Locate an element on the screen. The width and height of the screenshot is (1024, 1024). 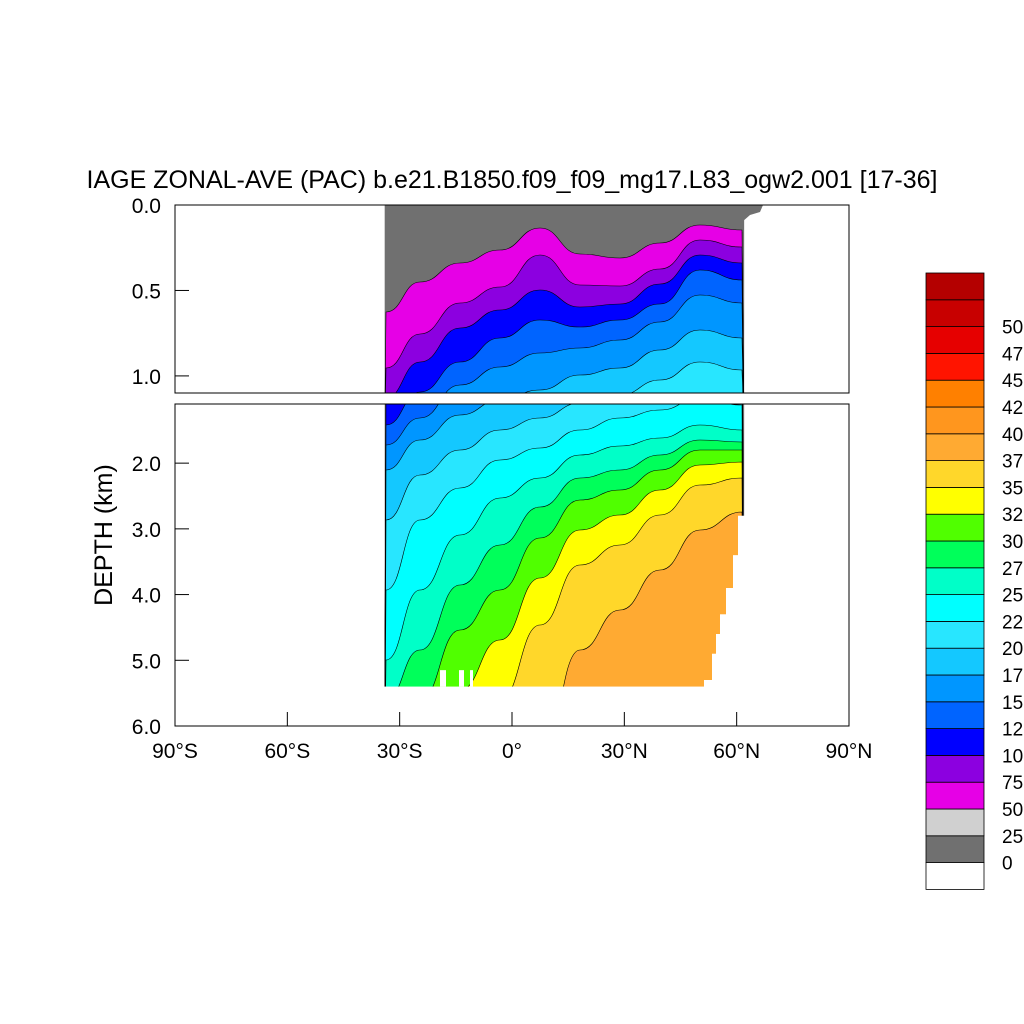
x-tick-label: 60°S is located at coordinates (287, 751).